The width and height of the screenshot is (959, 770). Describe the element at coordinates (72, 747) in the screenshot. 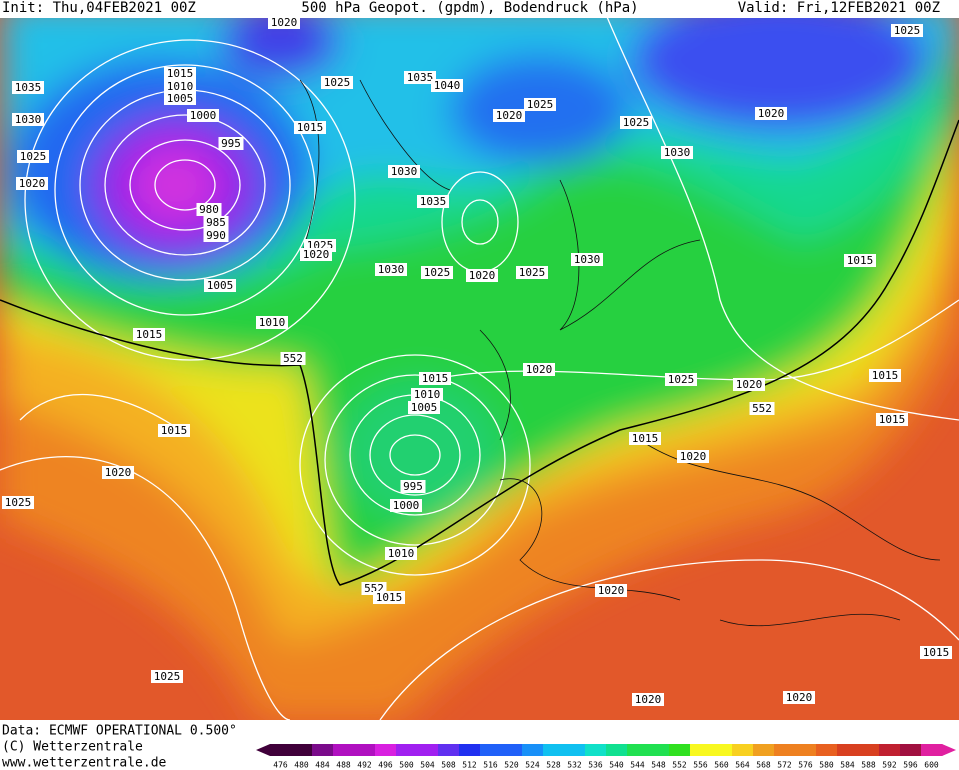

I see `copyright: (C) Wetterzentrale` at that location.